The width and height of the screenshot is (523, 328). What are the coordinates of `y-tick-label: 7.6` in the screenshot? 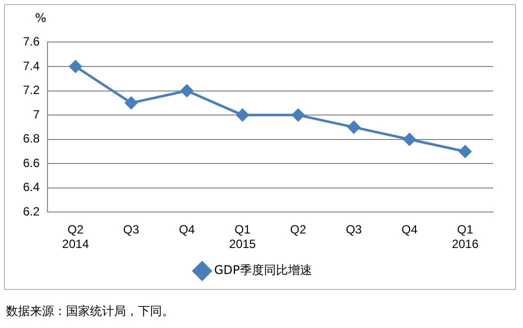 It's located at (31, 41).